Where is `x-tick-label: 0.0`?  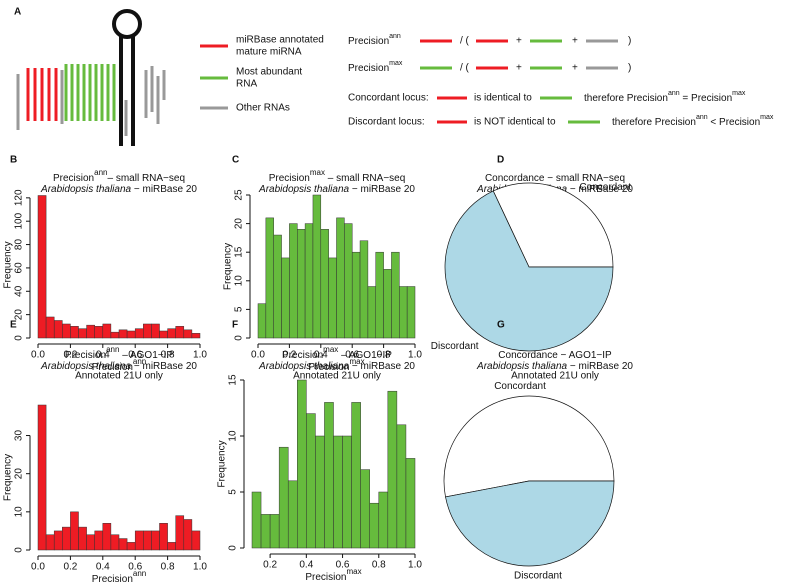 x-tick-label: 0.0 is located at coordinates (258, 355).